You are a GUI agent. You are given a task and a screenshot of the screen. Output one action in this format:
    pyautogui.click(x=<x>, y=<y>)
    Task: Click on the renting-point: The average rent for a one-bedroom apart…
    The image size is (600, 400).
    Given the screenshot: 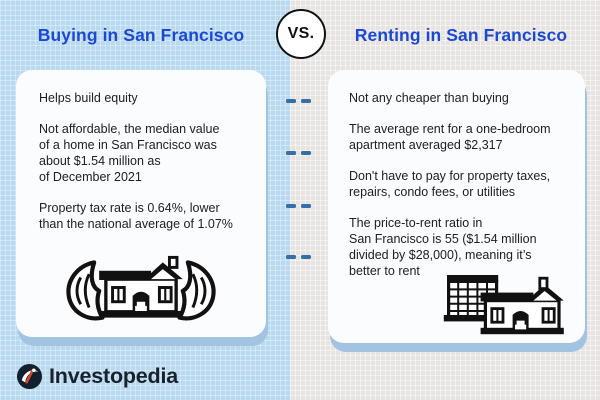 What is the action you would take?
    pyautogui.click(x=450, y=137)
    